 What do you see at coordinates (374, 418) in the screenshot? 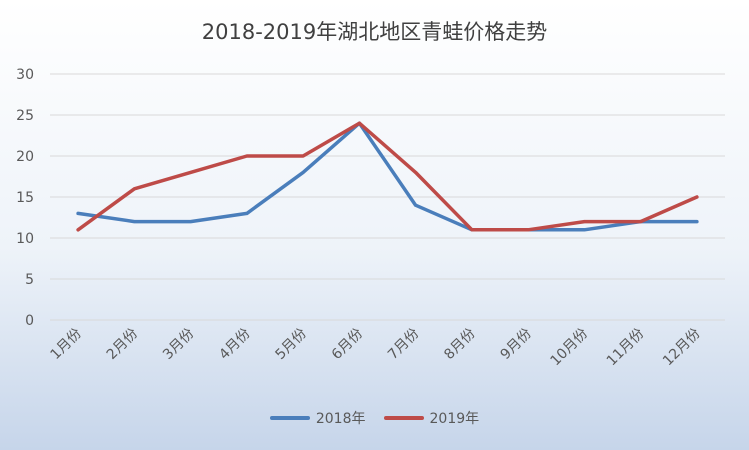
I see `legend: 2018年 2019年` at bounding box center [374, 418].